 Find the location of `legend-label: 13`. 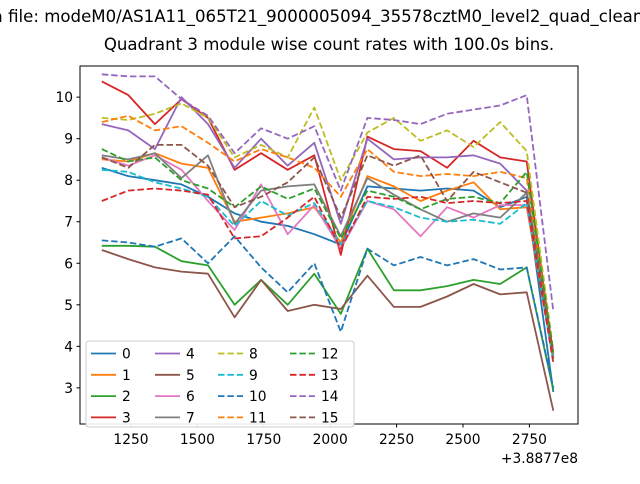

legend-label: 13 is located at coordinates (330, 376).